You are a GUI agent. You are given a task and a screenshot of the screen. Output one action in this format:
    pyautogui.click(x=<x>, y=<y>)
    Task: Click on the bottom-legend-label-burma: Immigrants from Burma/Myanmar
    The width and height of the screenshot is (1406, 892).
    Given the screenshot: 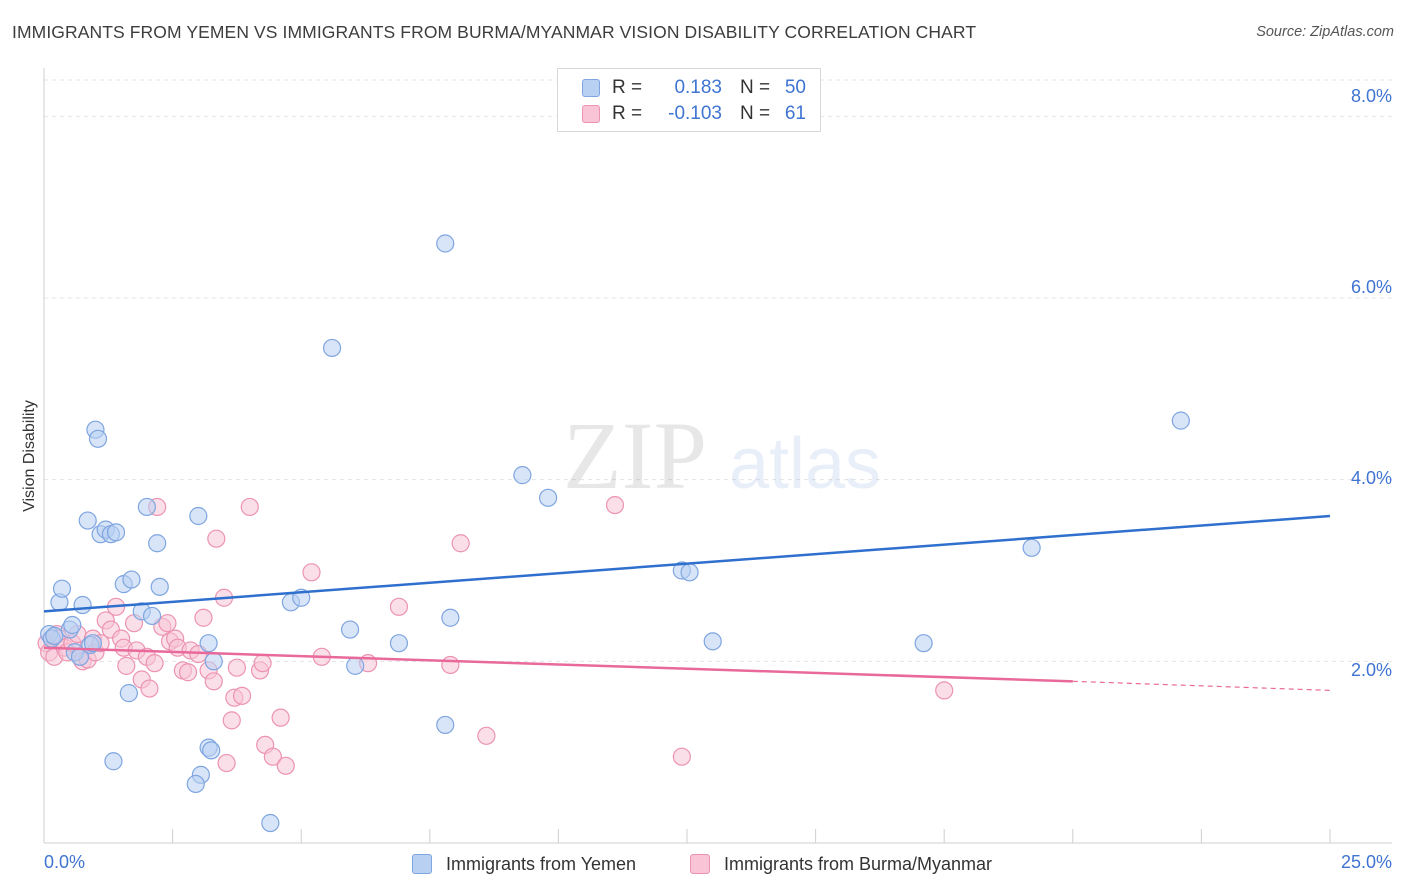 What is the action you would take?
    pyautogui.click(x=858, y=863)
    